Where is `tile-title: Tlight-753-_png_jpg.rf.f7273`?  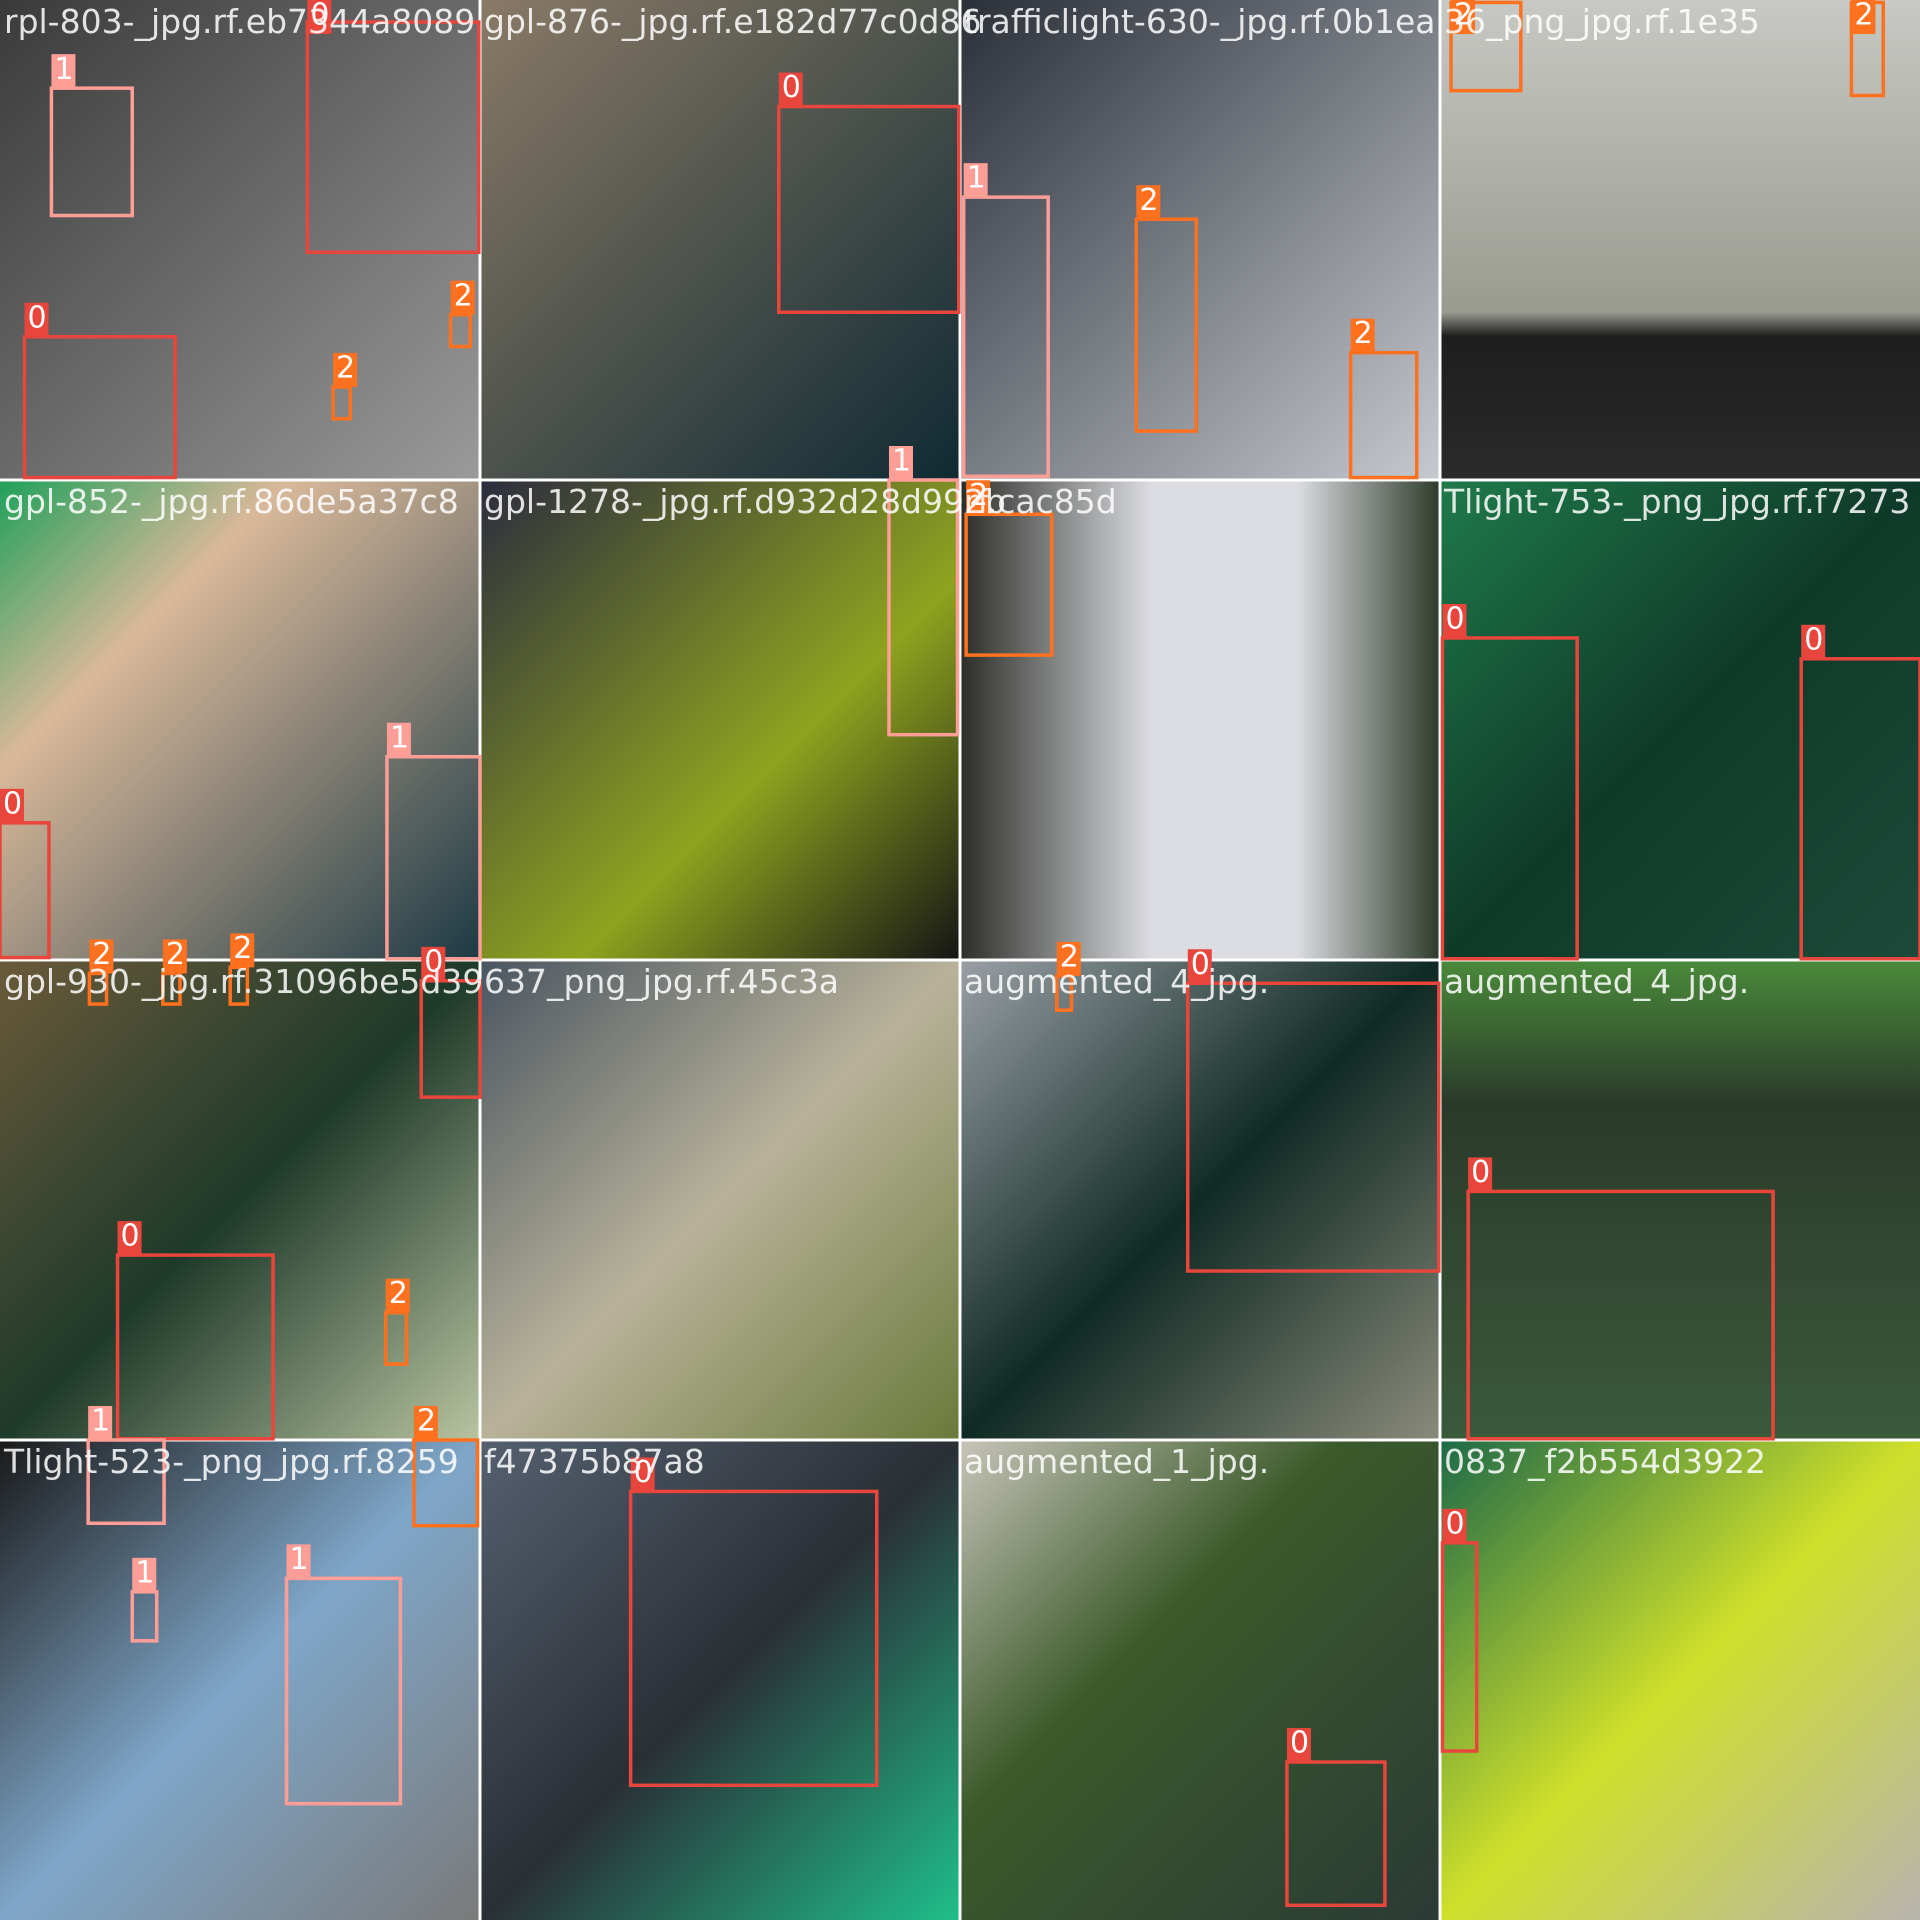 tile-title: Tlight-753-_png_jpg.rf.f7273 is located at coordinates (1676, 501).